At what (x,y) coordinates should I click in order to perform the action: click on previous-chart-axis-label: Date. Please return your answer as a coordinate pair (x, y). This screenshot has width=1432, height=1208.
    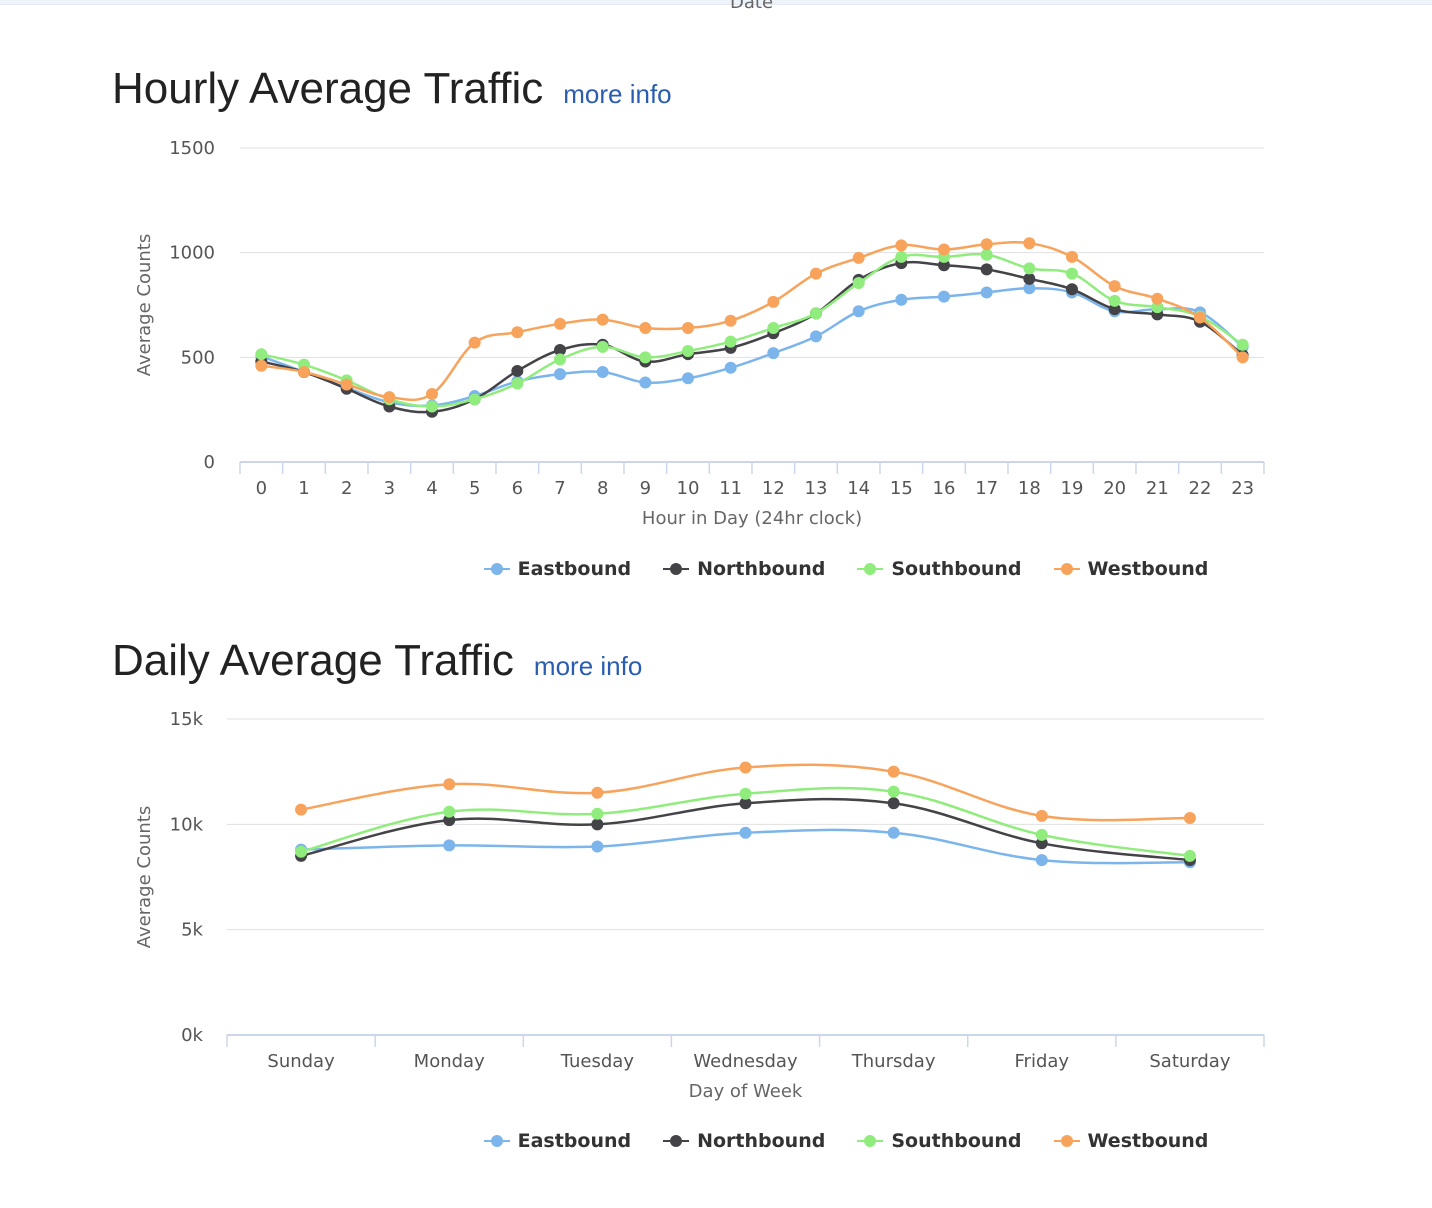
    Looking at the image, I should click on (752, 6).